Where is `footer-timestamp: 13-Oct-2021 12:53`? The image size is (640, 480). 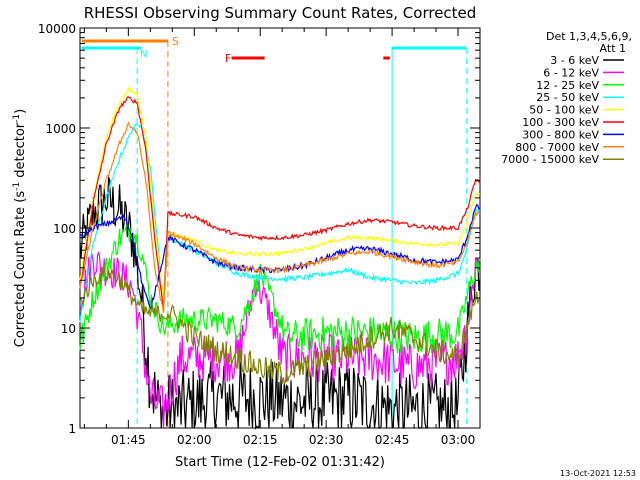 footer-timestamp: 13-Oct-2021 12:53 is located at coordinates (598, 473).